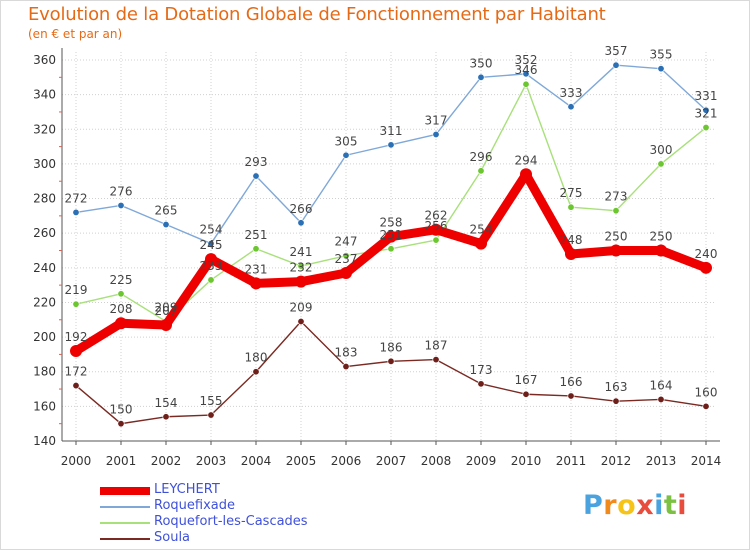  What do you see at coordinates (661, 250) in the screenshot?
I see `point-leychert-2013` at bounding box center [661, 250].